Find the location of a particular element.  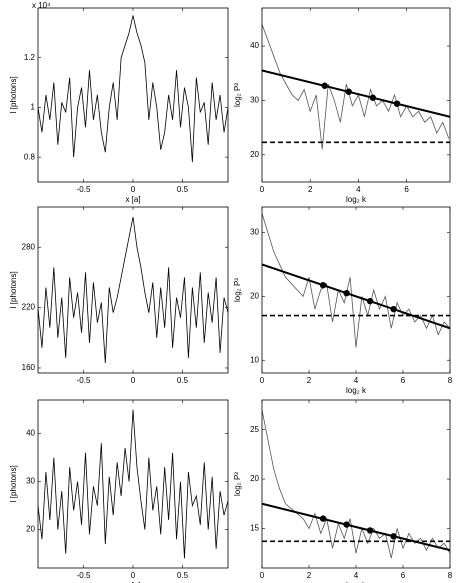

y-tick-label: 10 is located at coordinates (254, 359).